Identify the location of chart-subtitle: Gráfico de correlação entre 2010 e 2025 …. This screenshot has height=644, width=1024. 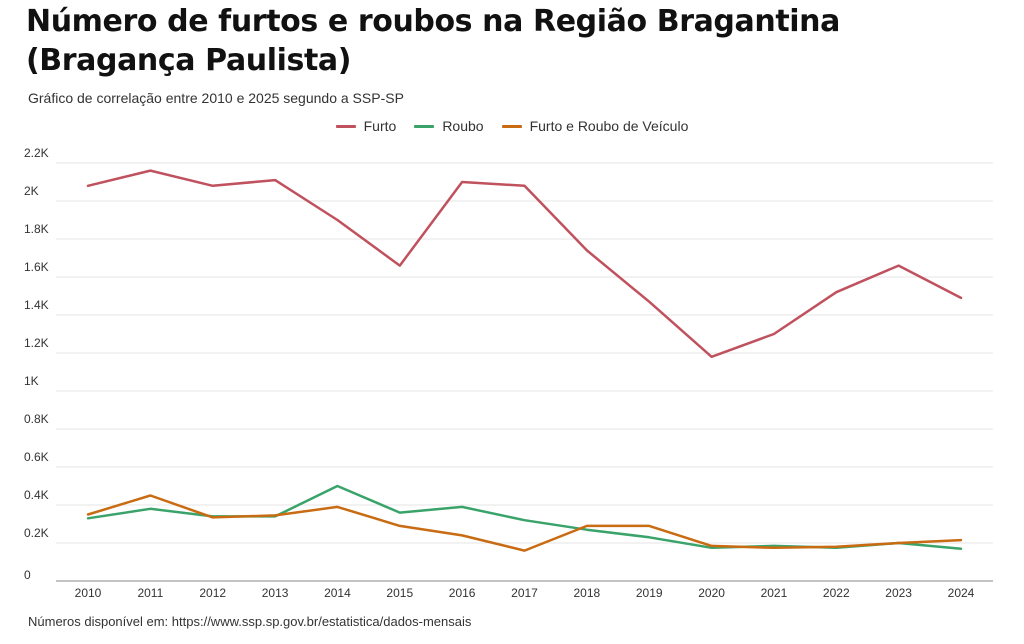
(216, 98).